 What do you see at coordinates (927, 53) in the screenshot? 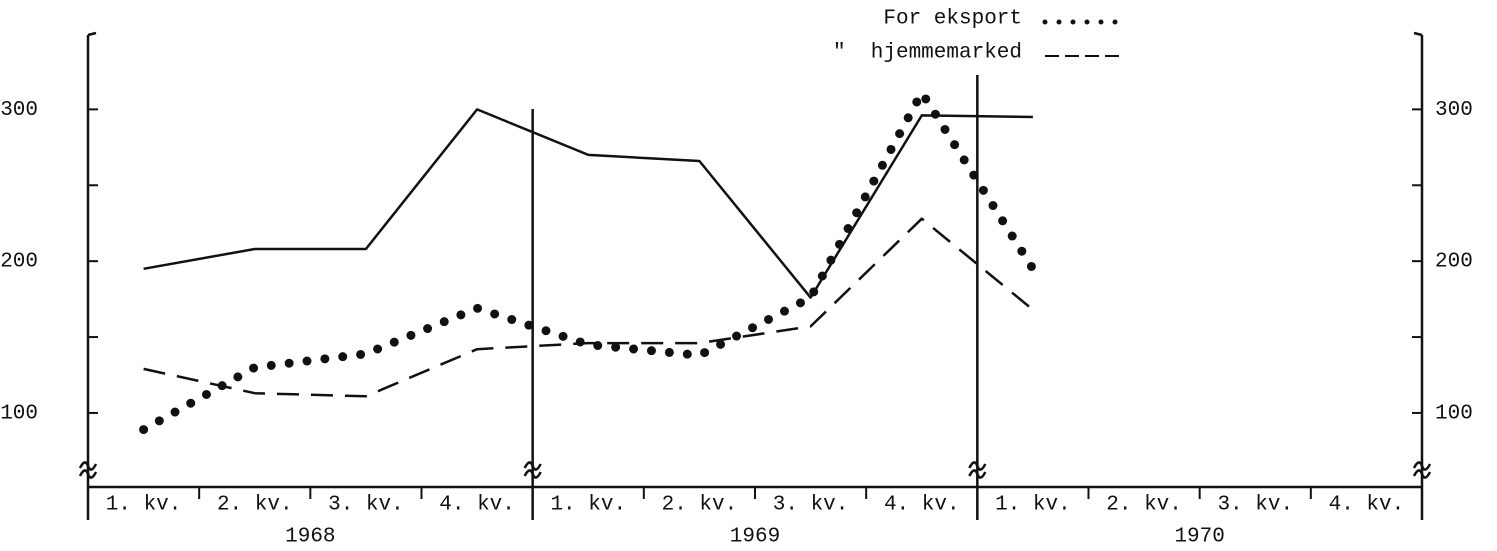
I see `legend-label: " hjemmemarked` at bounding box center [927, 53].